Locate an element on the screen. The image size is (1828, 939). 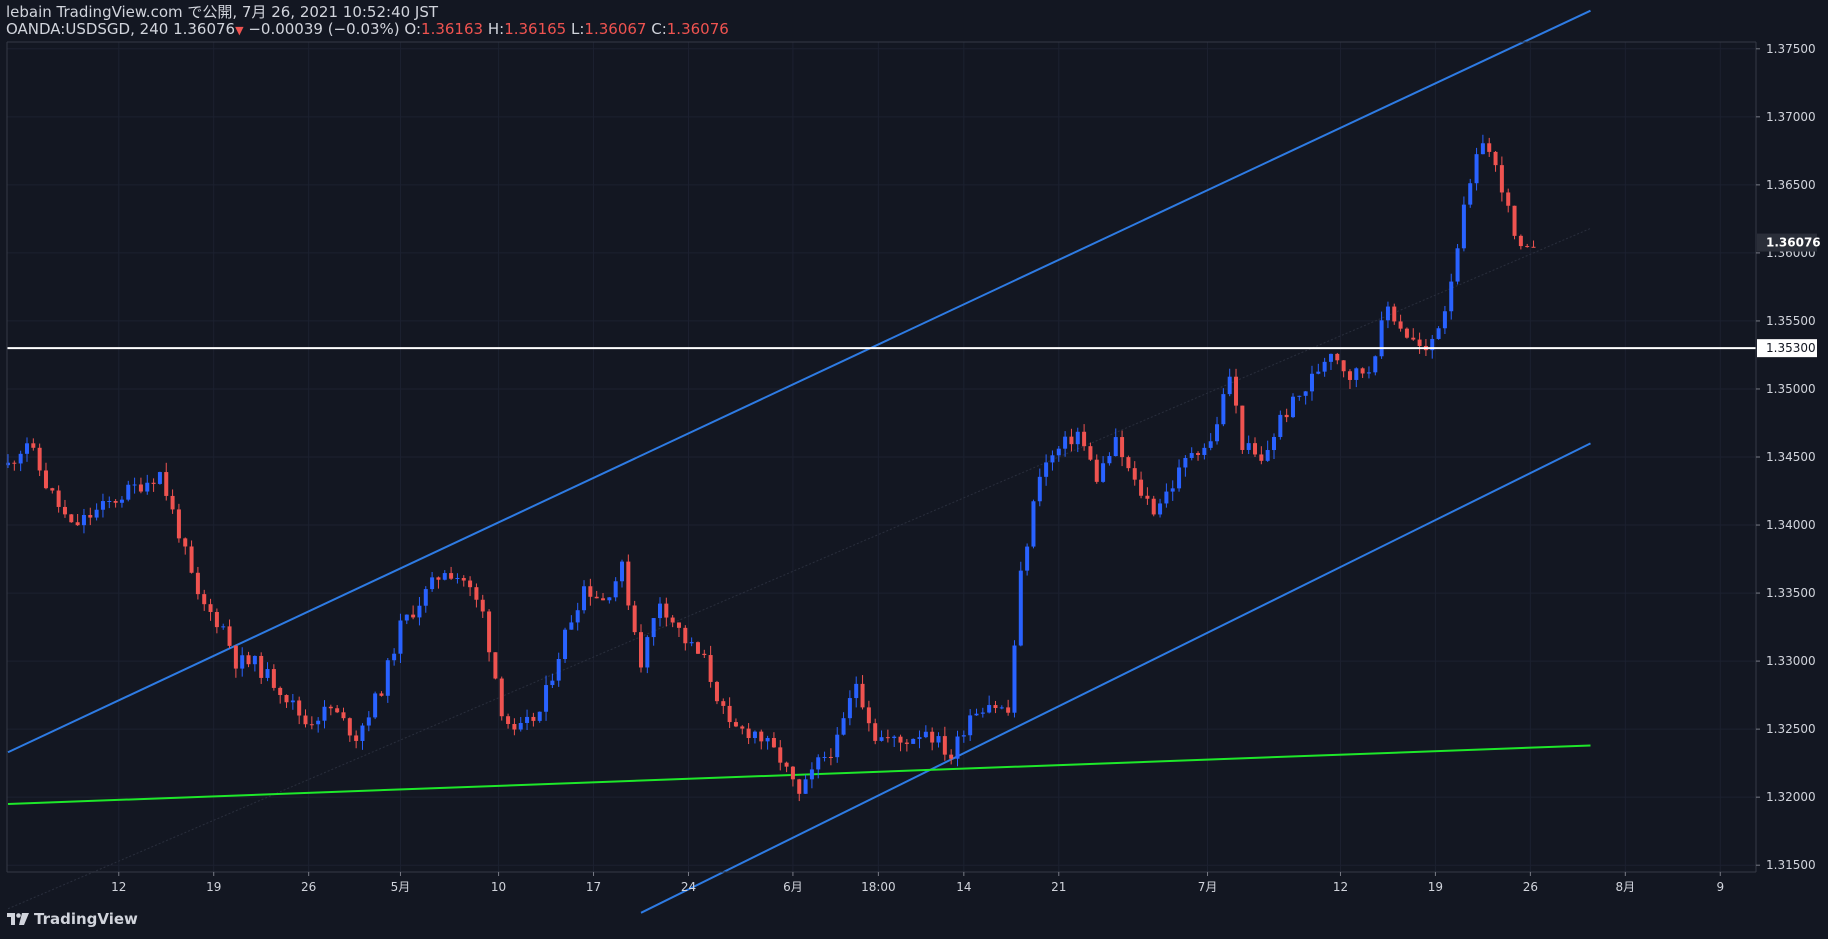
time-tick-label: 19 is located at coordinates (1435, 887).